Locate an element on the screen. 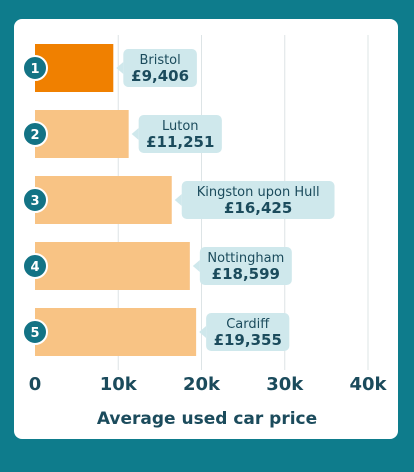 This screenshot has height=472, width=414. category-label: Kingston upon Hull is located at coordinates (258, 192).